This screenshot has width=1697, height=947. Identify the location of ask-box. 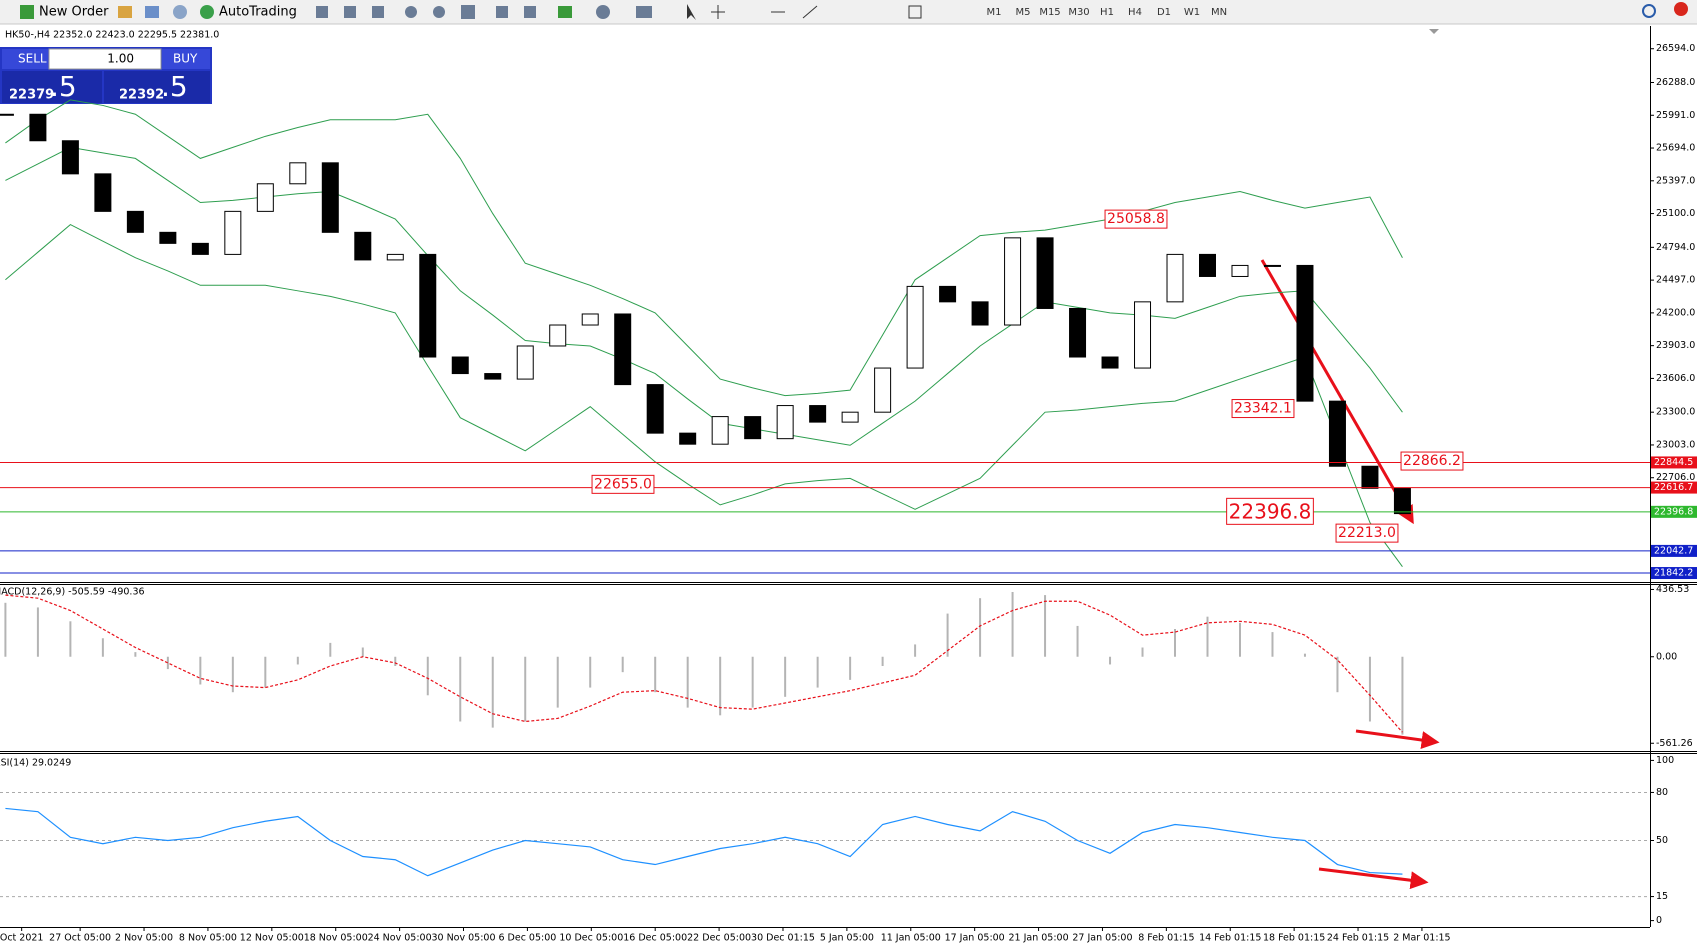
(157, 87).